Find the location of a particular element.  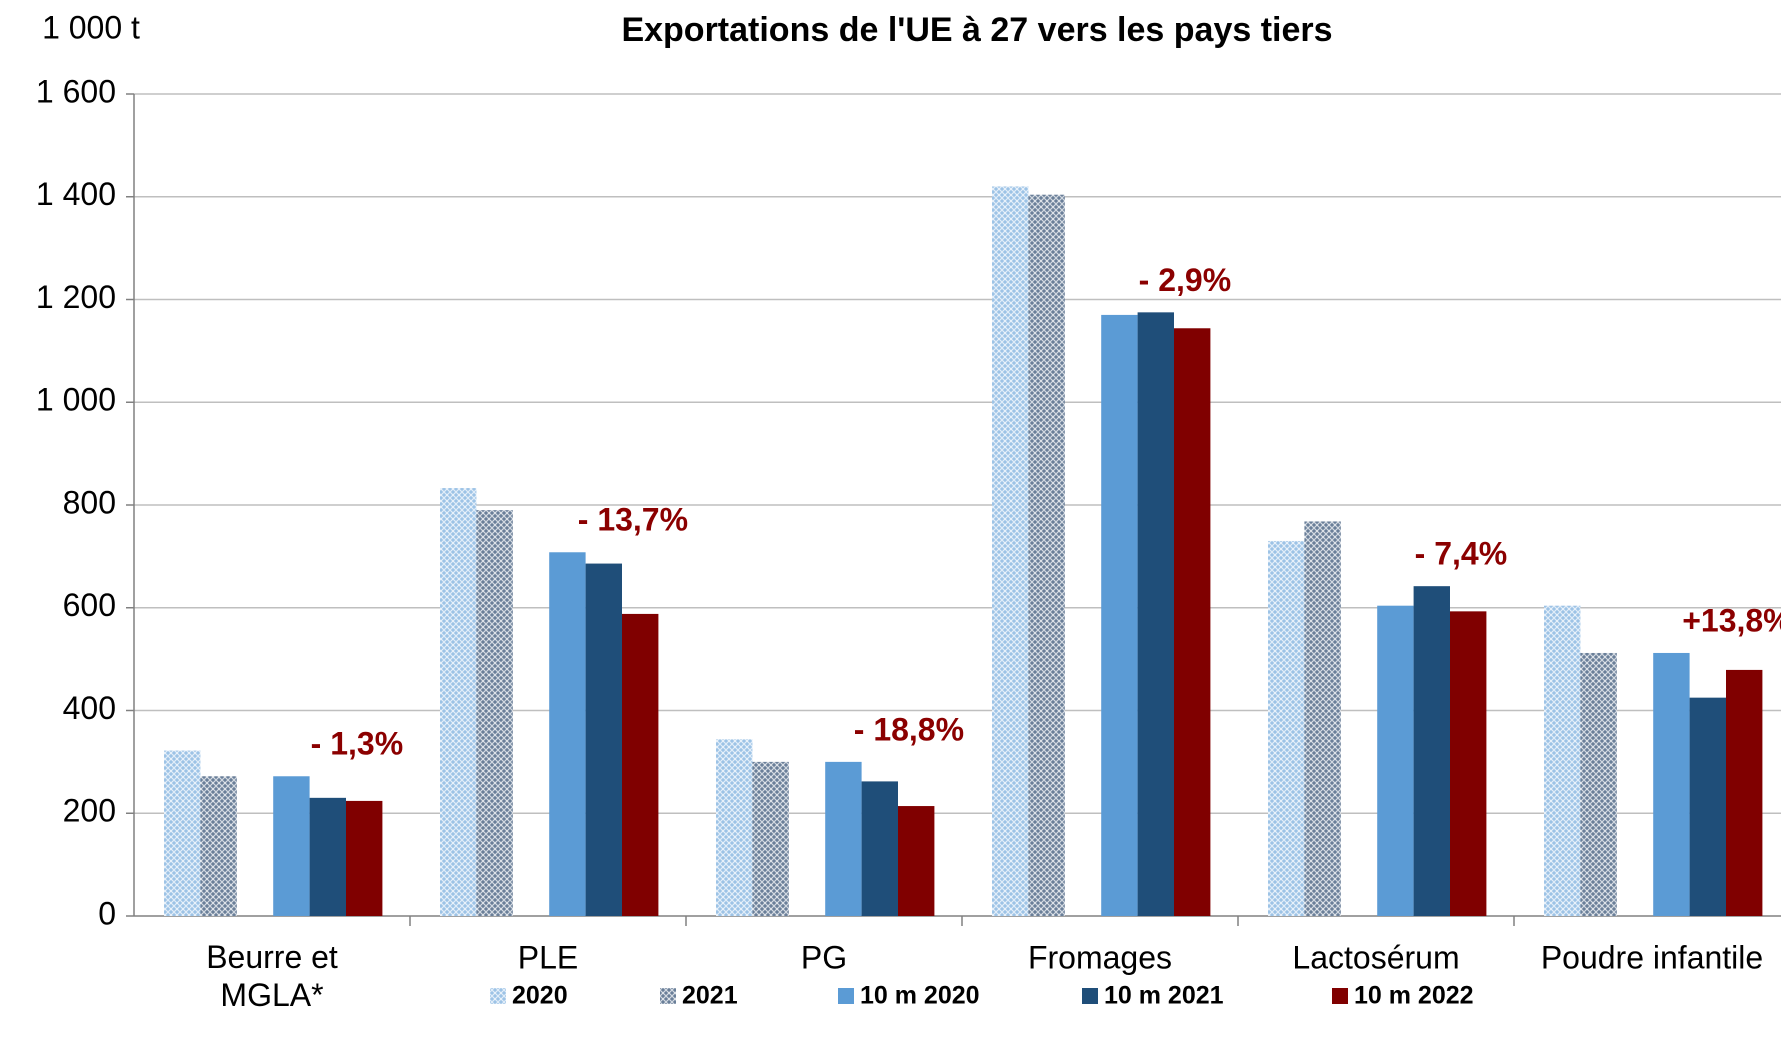

y-tick-label: 1 400 is located at coordinates (76, 194).